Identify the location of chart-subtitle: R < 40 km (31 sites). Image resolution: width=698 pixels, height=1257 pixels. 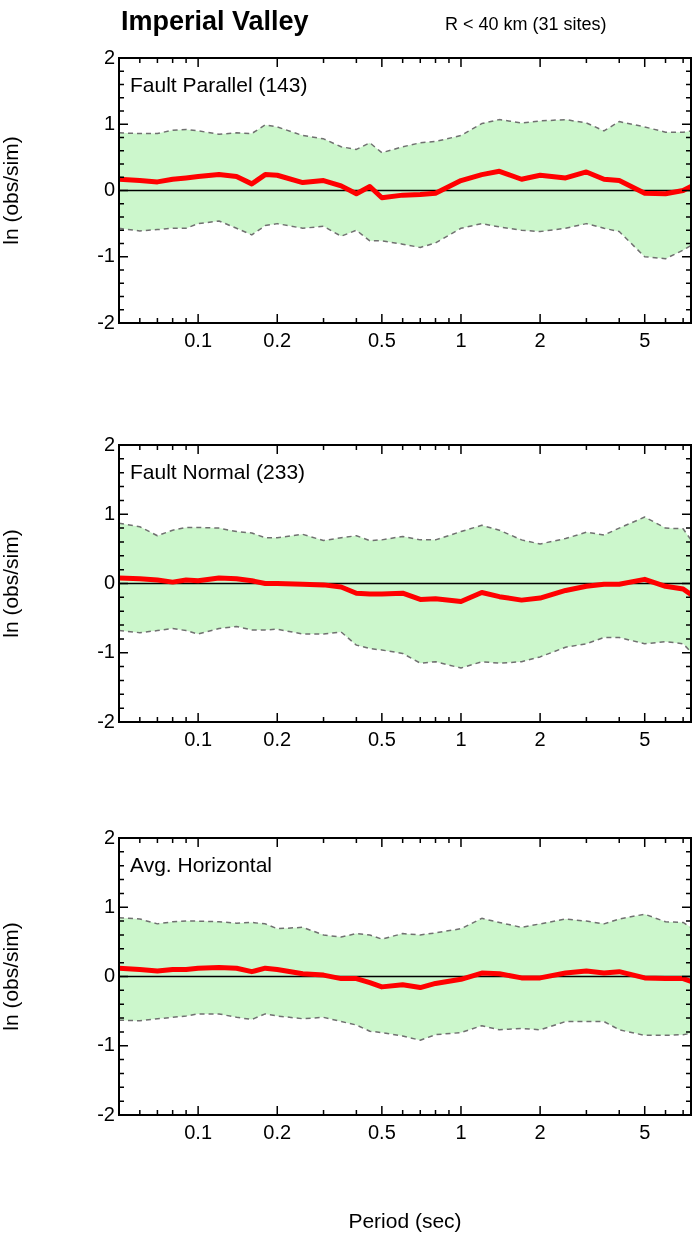
(526, 24).